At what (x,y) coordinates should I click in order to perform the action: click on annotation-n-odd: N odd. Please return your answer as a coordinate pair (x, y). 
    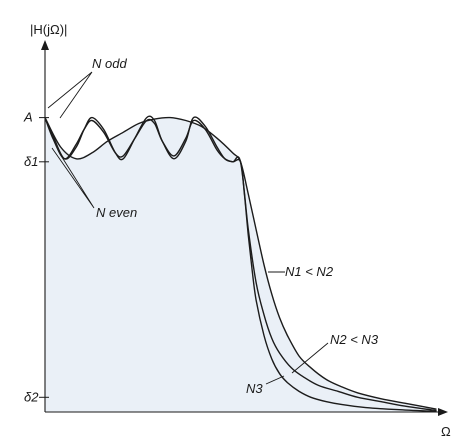
    Looking at the image, I should click on (109, 63).